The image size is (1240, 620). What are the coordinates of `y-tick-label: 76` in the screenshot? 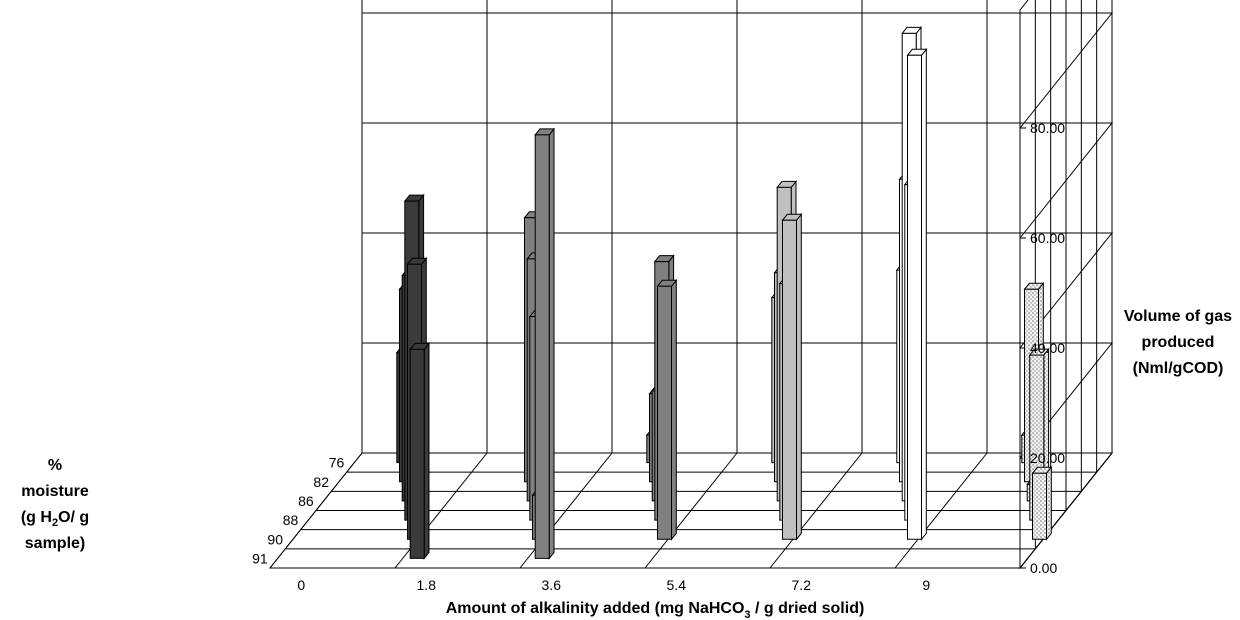 It's located at (337, 463).